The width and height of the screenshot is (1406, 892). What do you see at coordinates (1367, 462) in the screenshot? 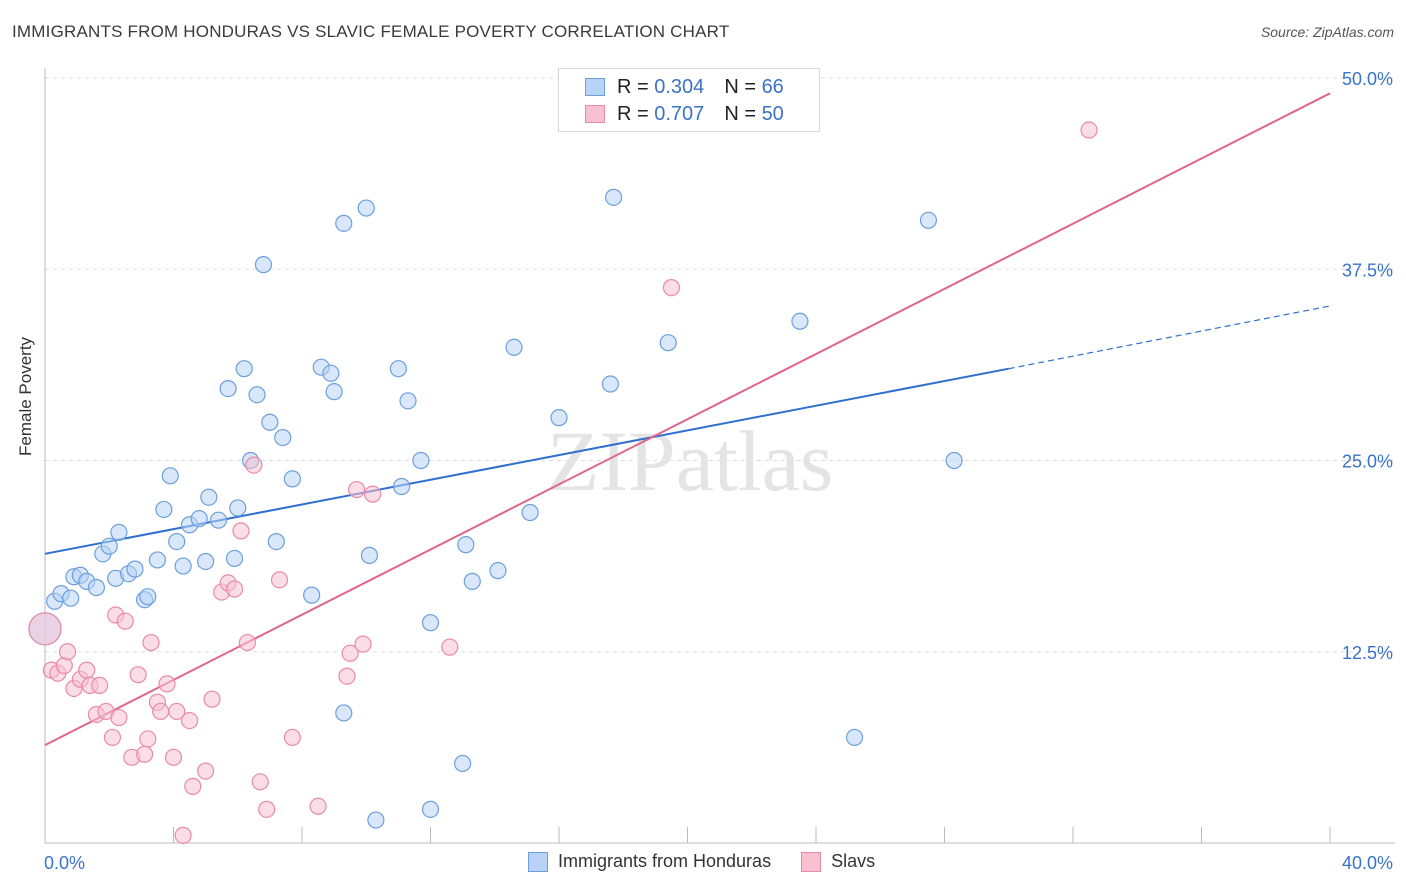
I see `y-tick-label-1: 25.0%` at bounding box center [1367, 462].